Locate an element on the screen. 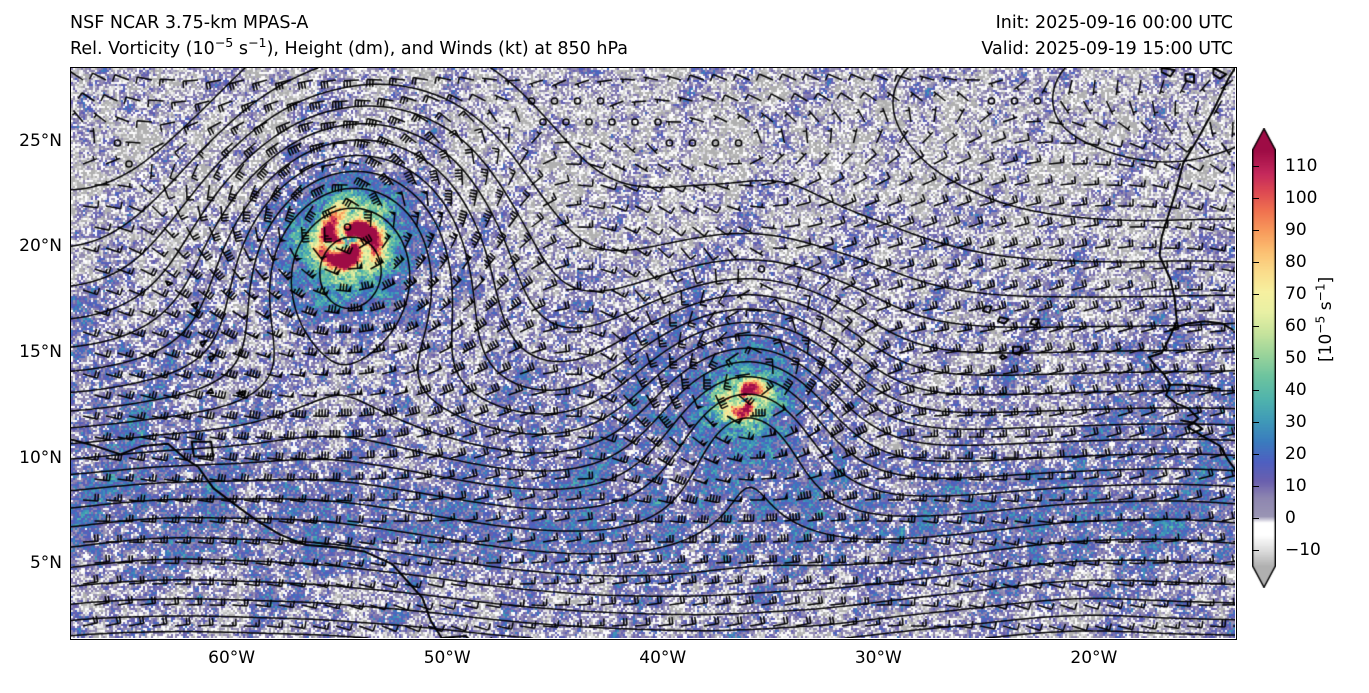  colorbar-ticklabel-70: 70 is located at coordinates (1296, 294).